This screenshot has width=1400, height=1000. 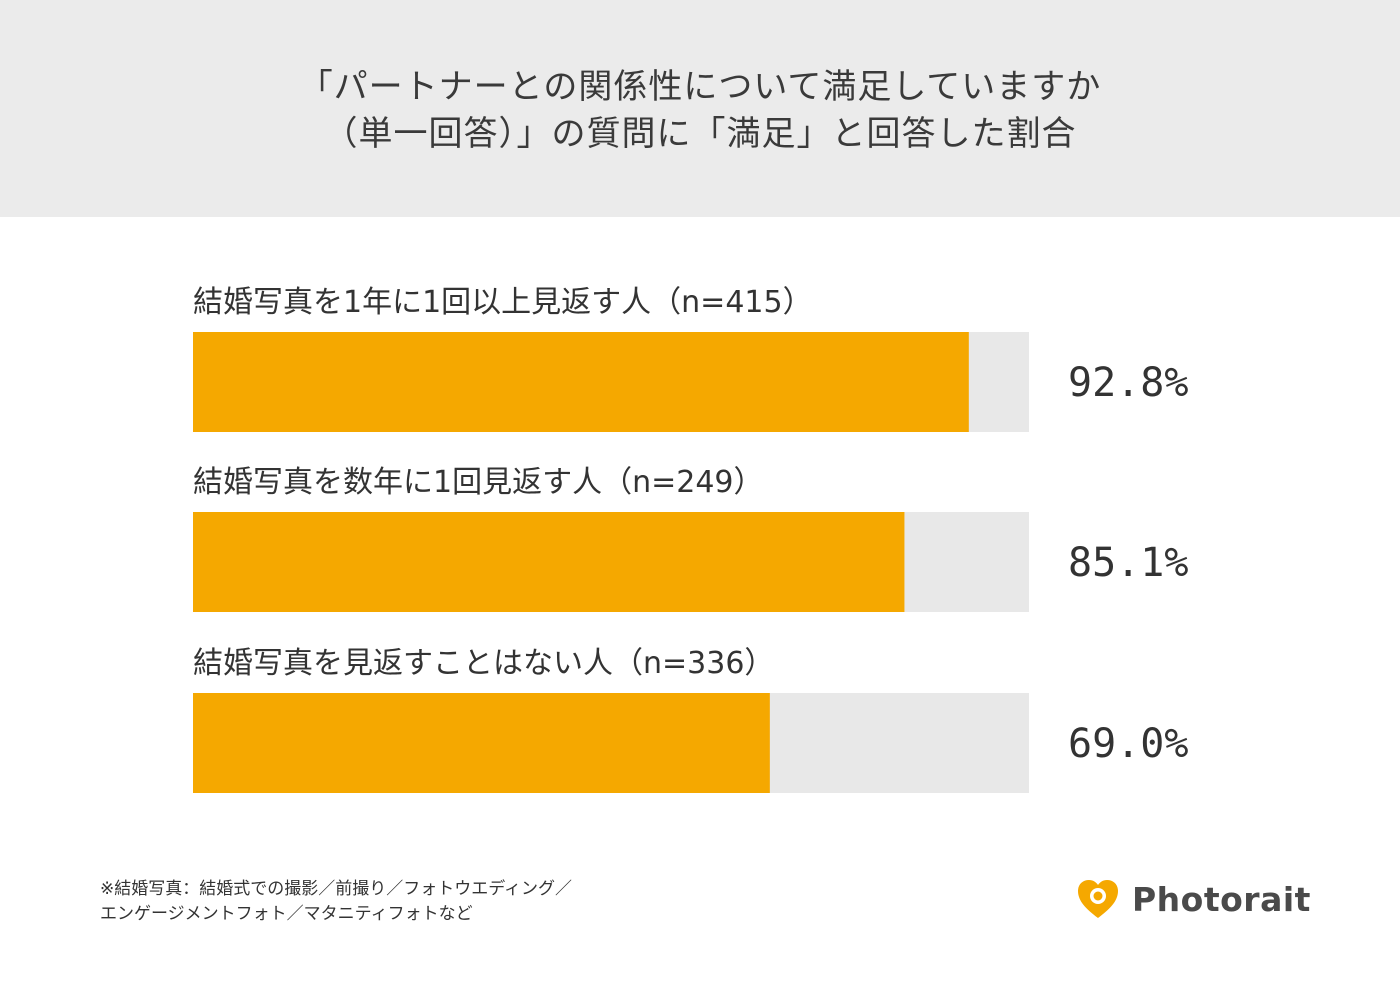 I want to click on value-label: 92.8%, so click(x=1128, y=383).